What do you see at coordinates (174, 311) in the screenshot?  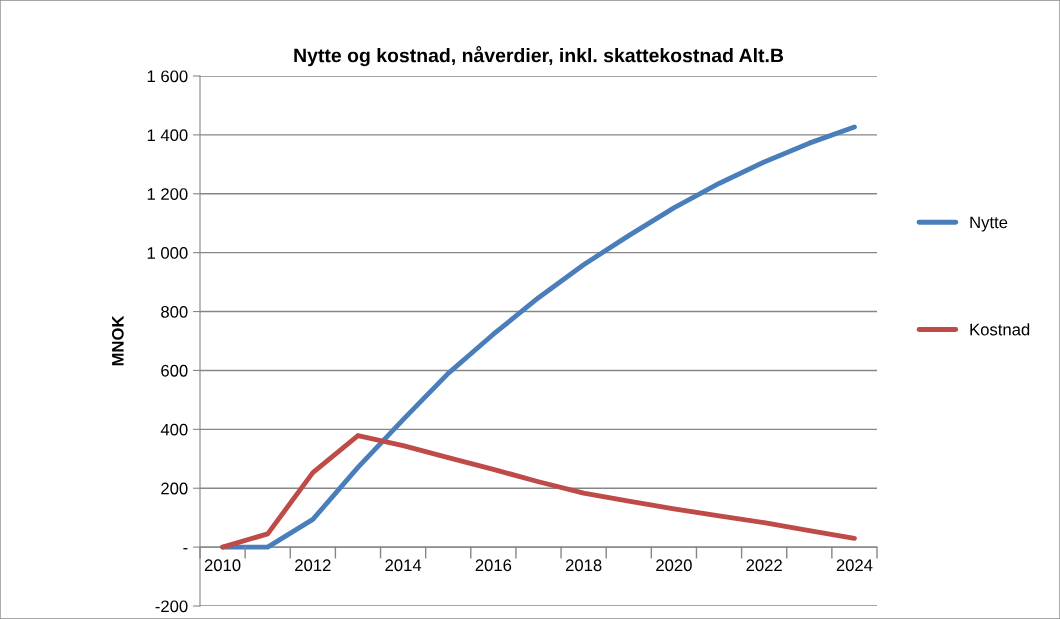 I see `y-tick-label: 800` at bounding box center [174, 311].